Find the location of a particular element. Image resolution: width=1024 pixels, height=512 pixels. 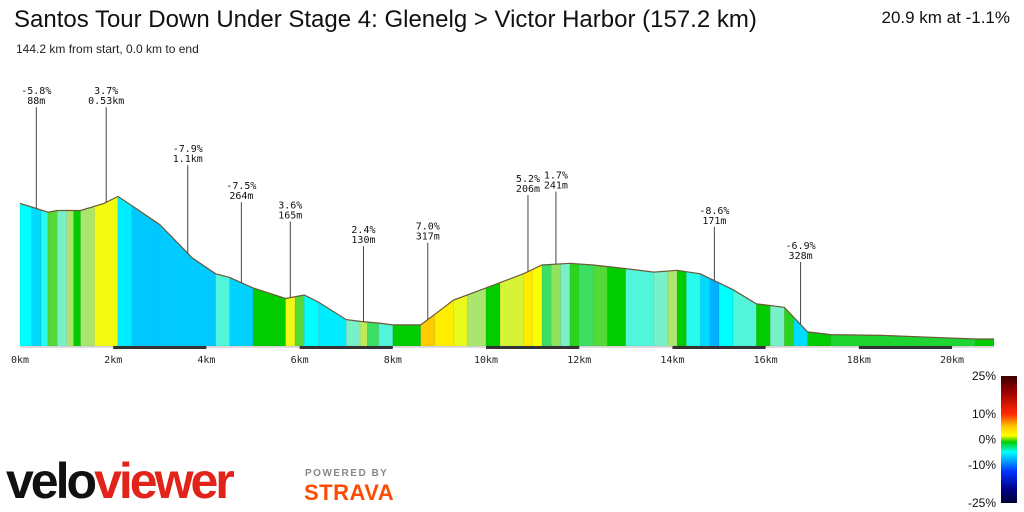

annotation-length: 171m is located at coordinates (714, 221).